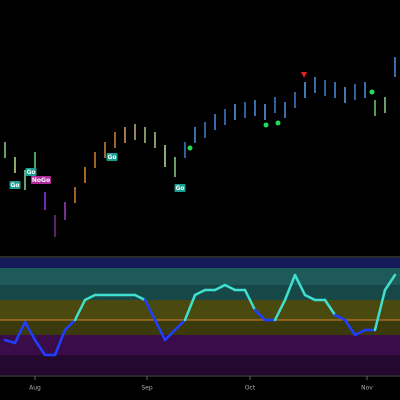 The height and width of the screenshot is (400, 400). I want to click on x-tick-label: Aug, so click(35, 388).